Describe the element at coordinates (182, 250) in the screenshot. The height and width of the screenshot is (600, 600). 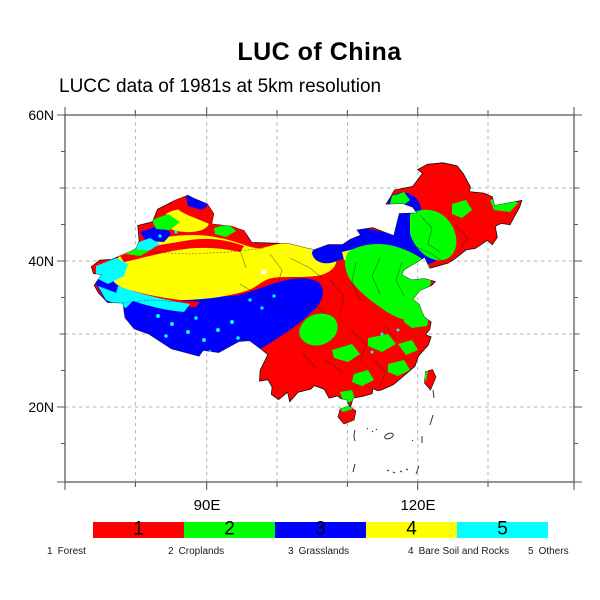
I see `region-tianshan-forest` at that location.